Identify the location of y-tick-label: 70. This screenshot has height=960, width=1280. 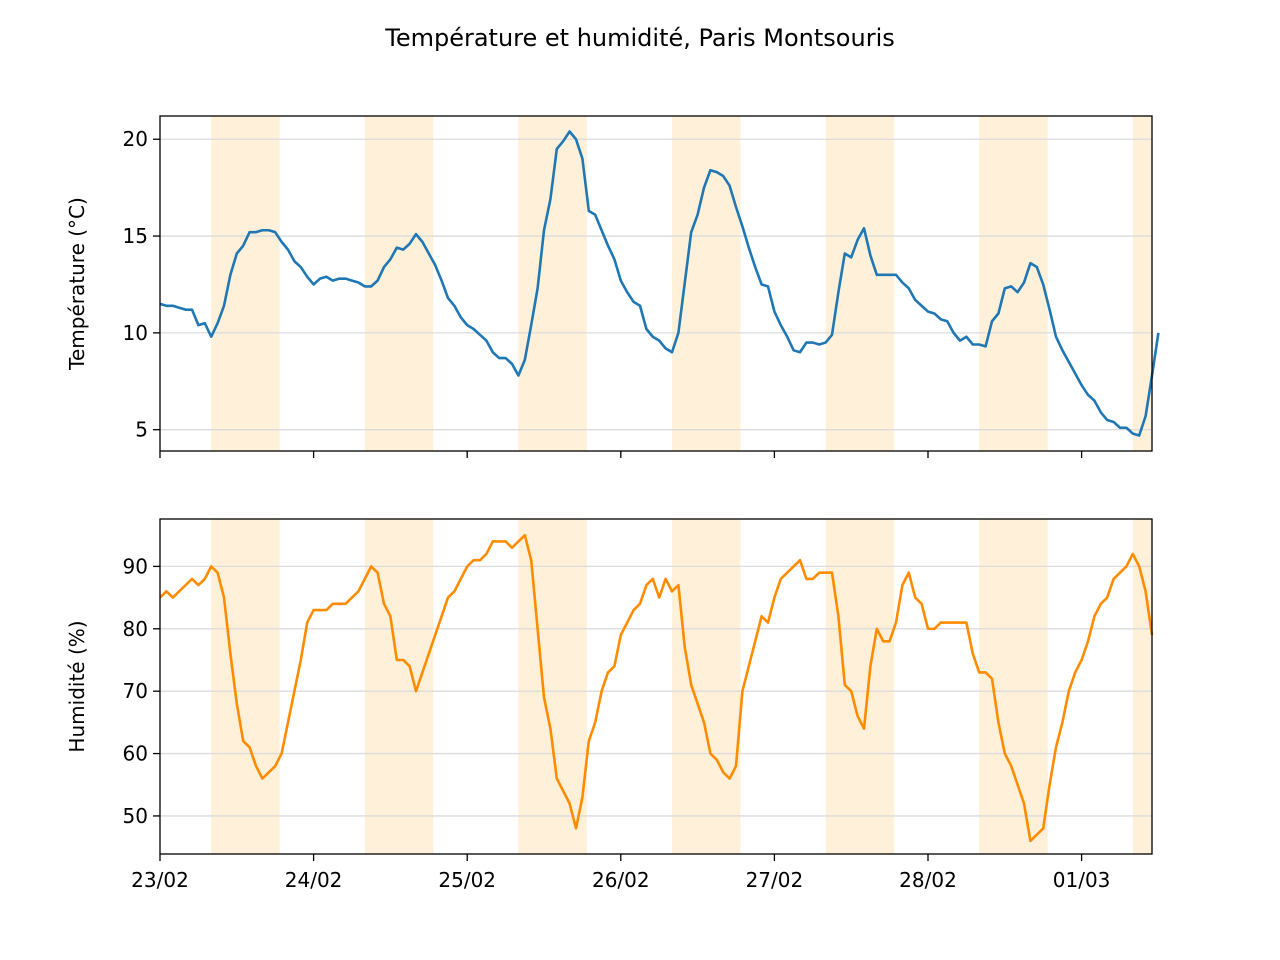
(135, 691).